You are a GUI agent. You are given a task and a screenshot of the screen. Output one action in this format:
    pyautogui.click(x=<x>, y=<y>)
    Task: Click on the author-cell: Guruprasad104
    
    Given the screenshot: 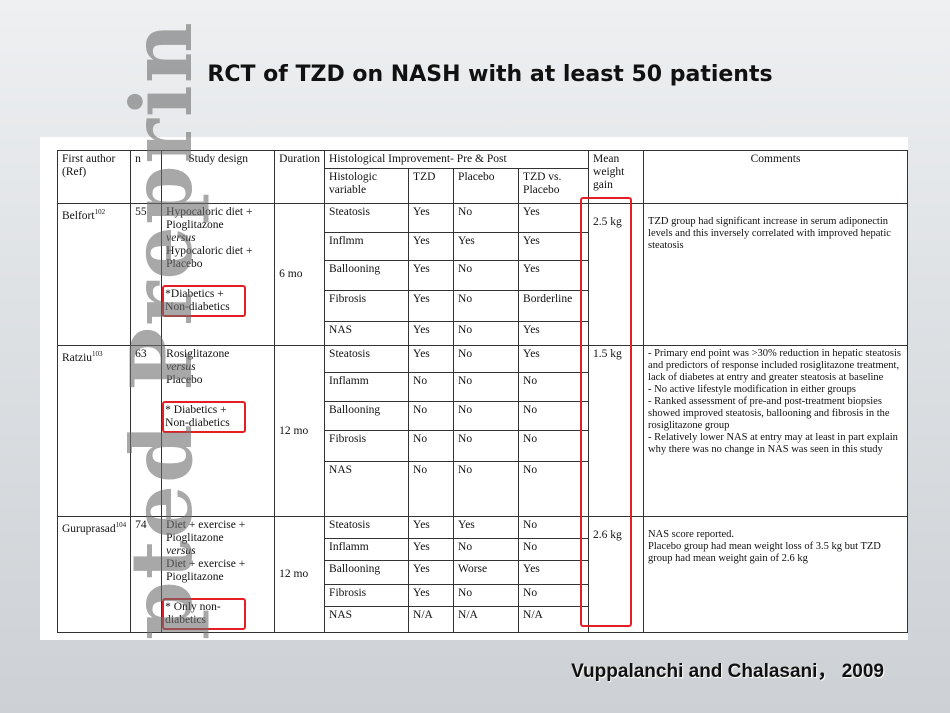 What is the action you would take?
    pyautogui.click(x=94, y=574)
    